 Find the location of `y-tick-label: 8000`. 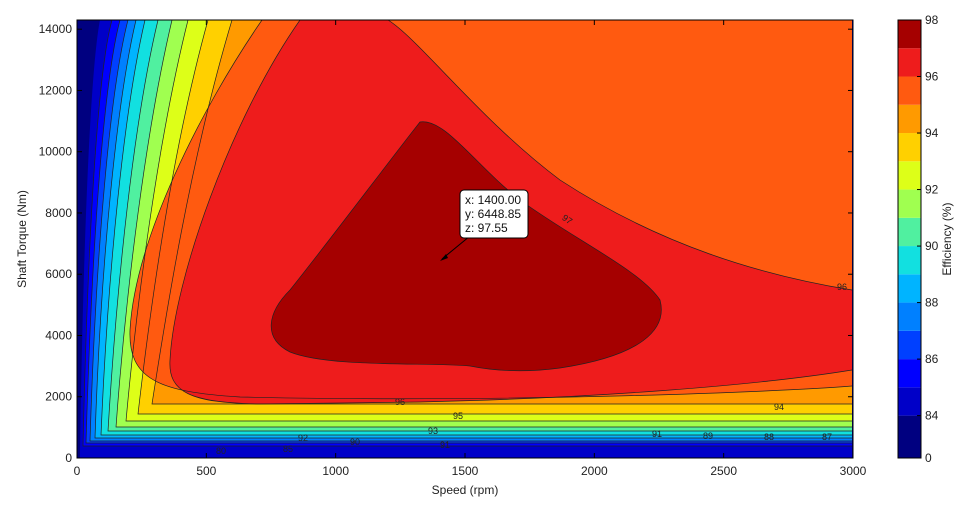

y-tick-label: 8000 is located at coordinates (58, 213).